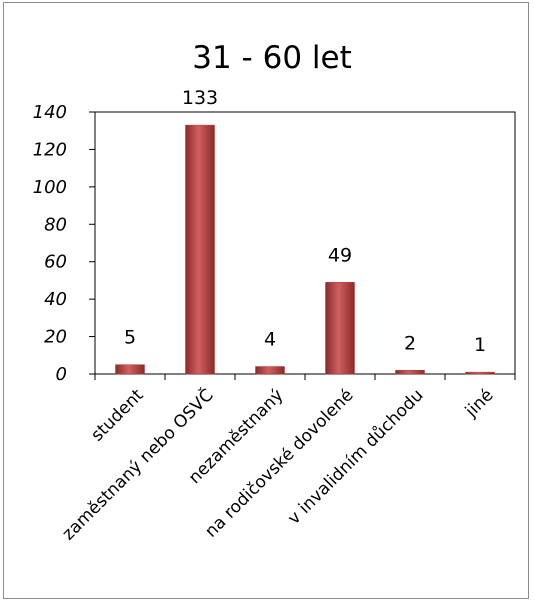 This screenshot has width=534, height=603. Describe the element at coordinates (130, 338) in the screenshot. I see `data-label: 5` at that location.